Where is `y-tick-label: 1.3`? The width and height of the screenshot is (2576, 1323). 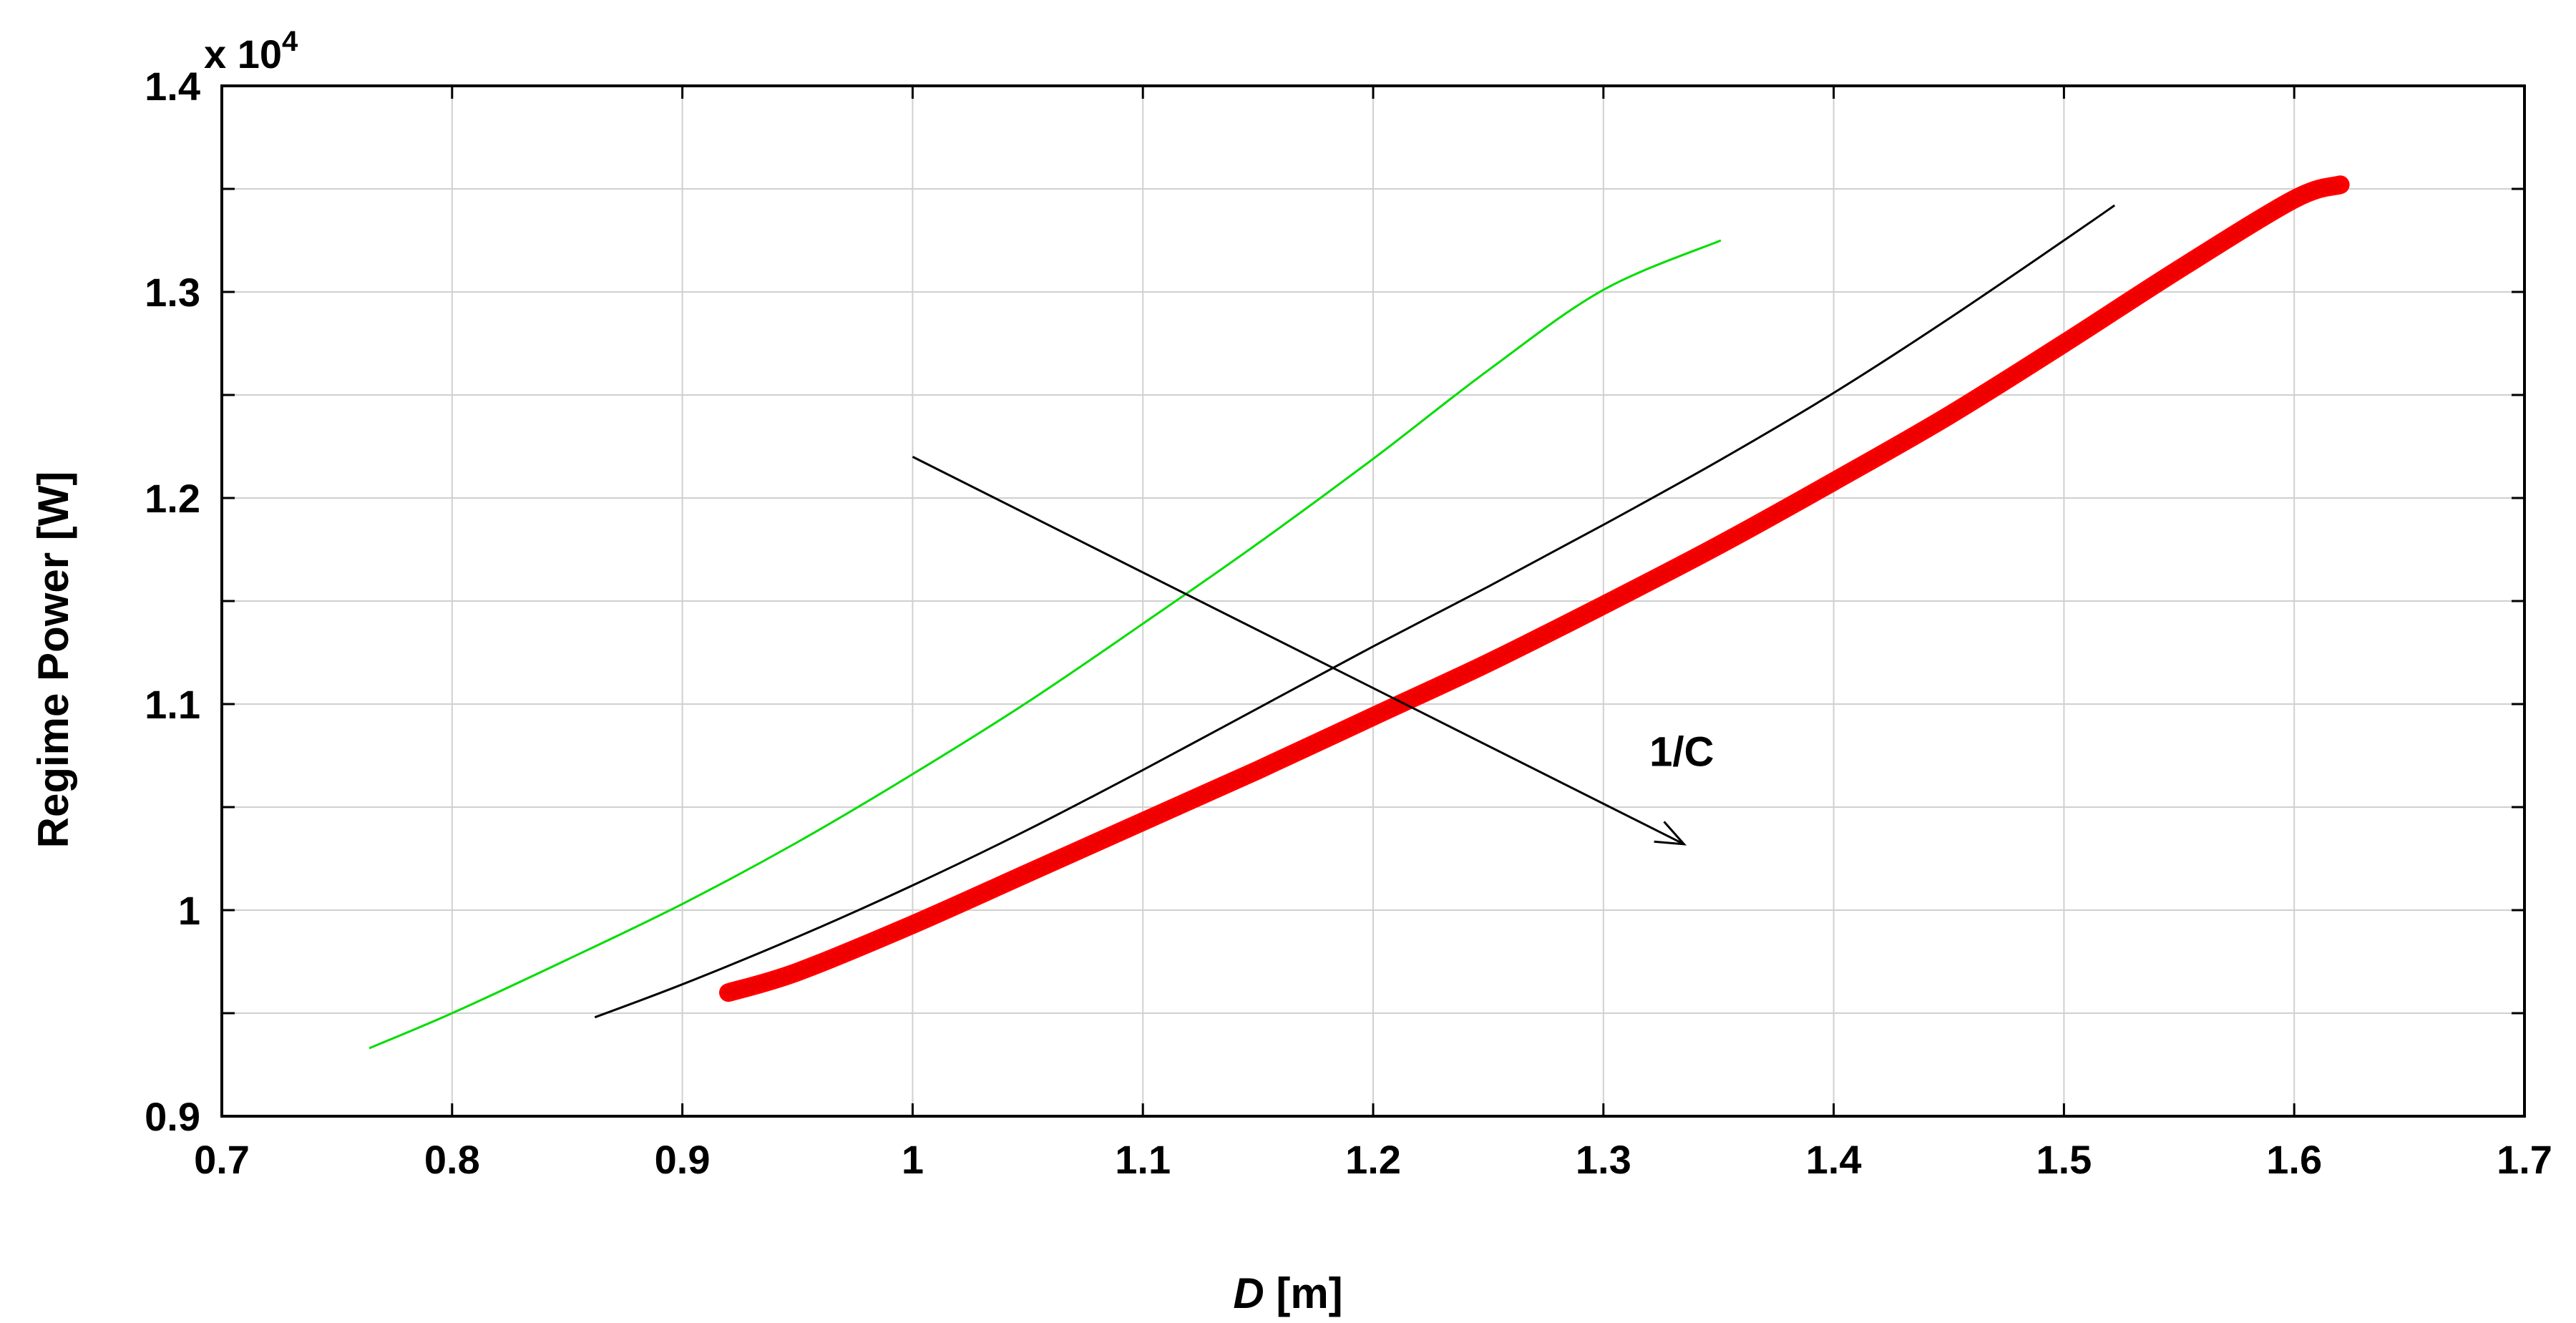
y-tick-label: 1.3 is located at coordinates (172, 292).